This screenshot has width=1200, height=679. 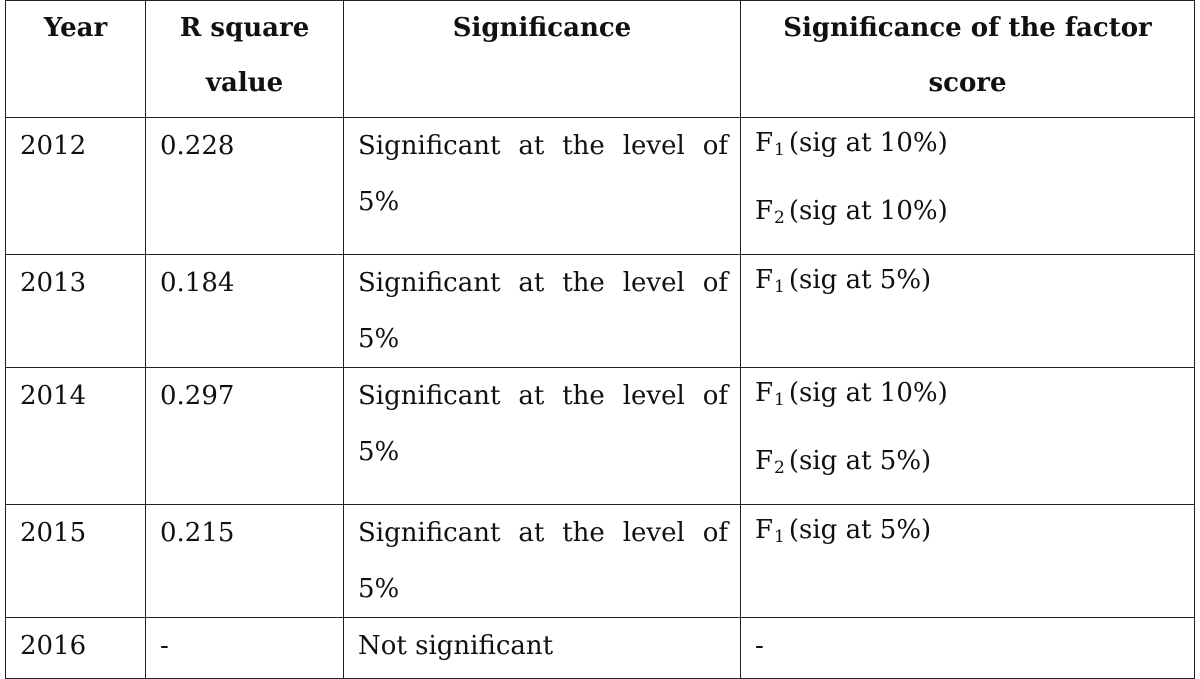 I want to click on factor-score-cell: -, so click(x=967, y=648).